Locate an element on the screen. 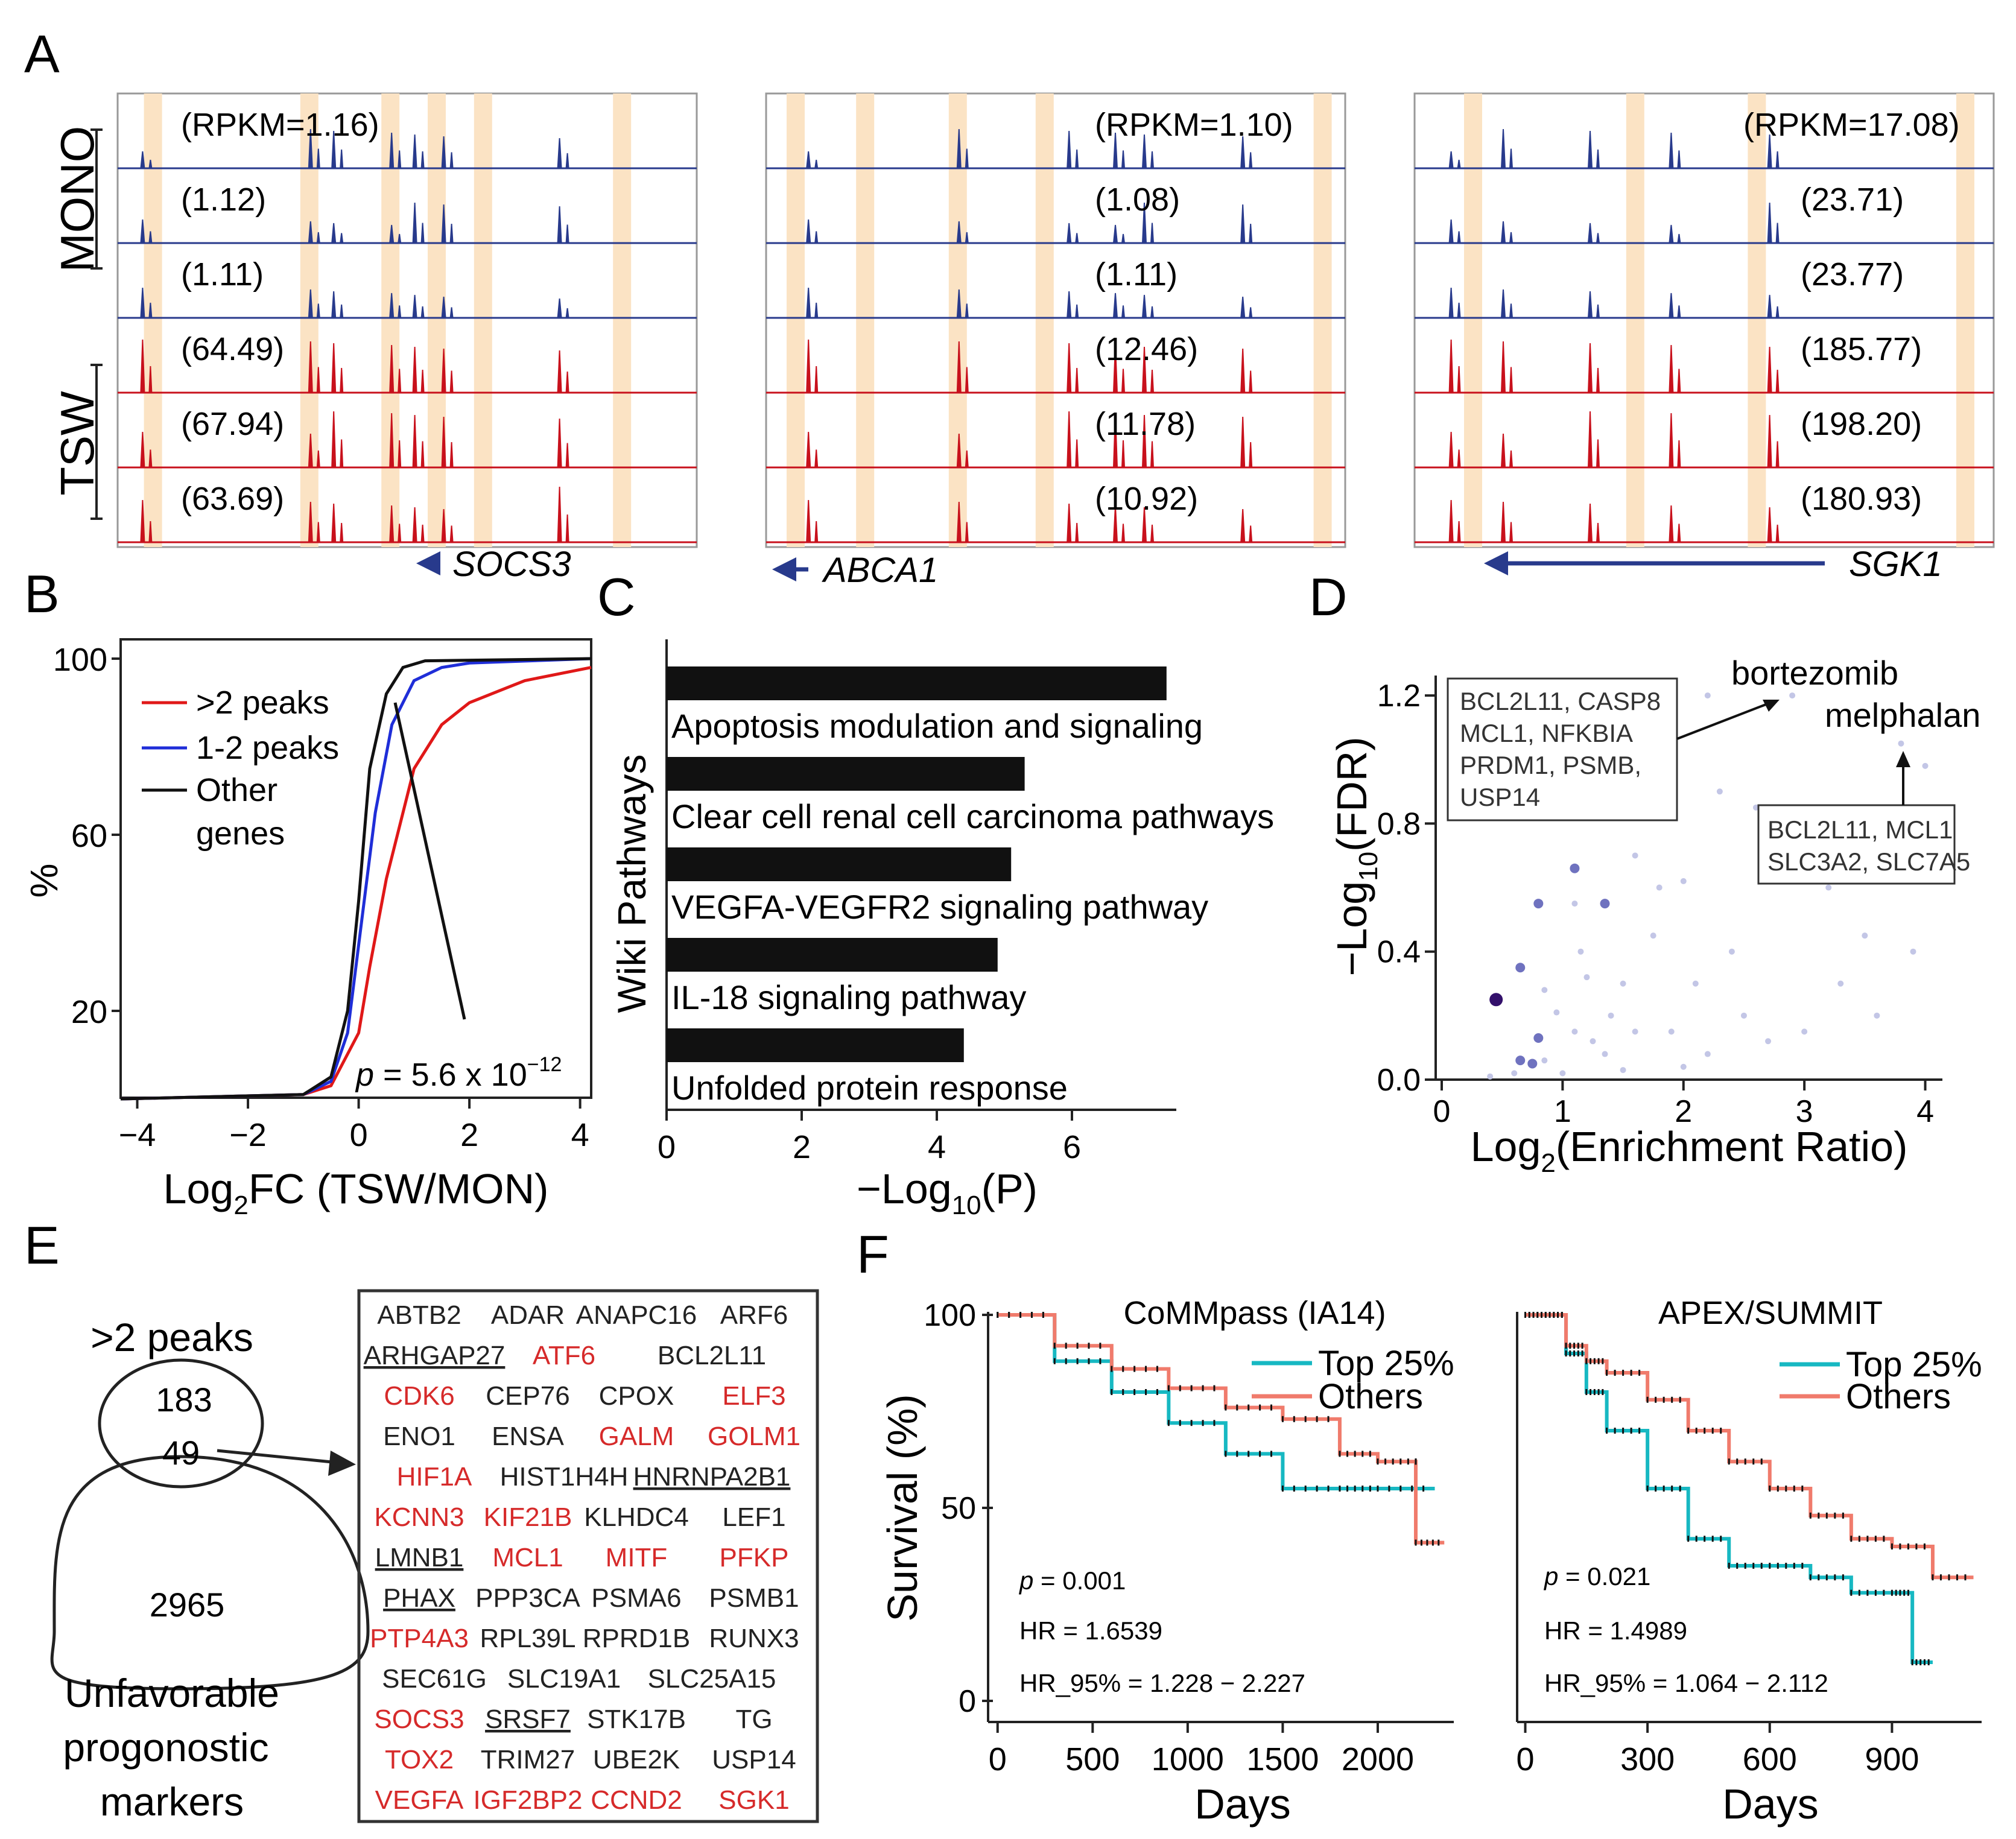 This screenshot has height=1839, width=2016. gene-label-abca1: ABCA1 is located at coordinates (880, 570).